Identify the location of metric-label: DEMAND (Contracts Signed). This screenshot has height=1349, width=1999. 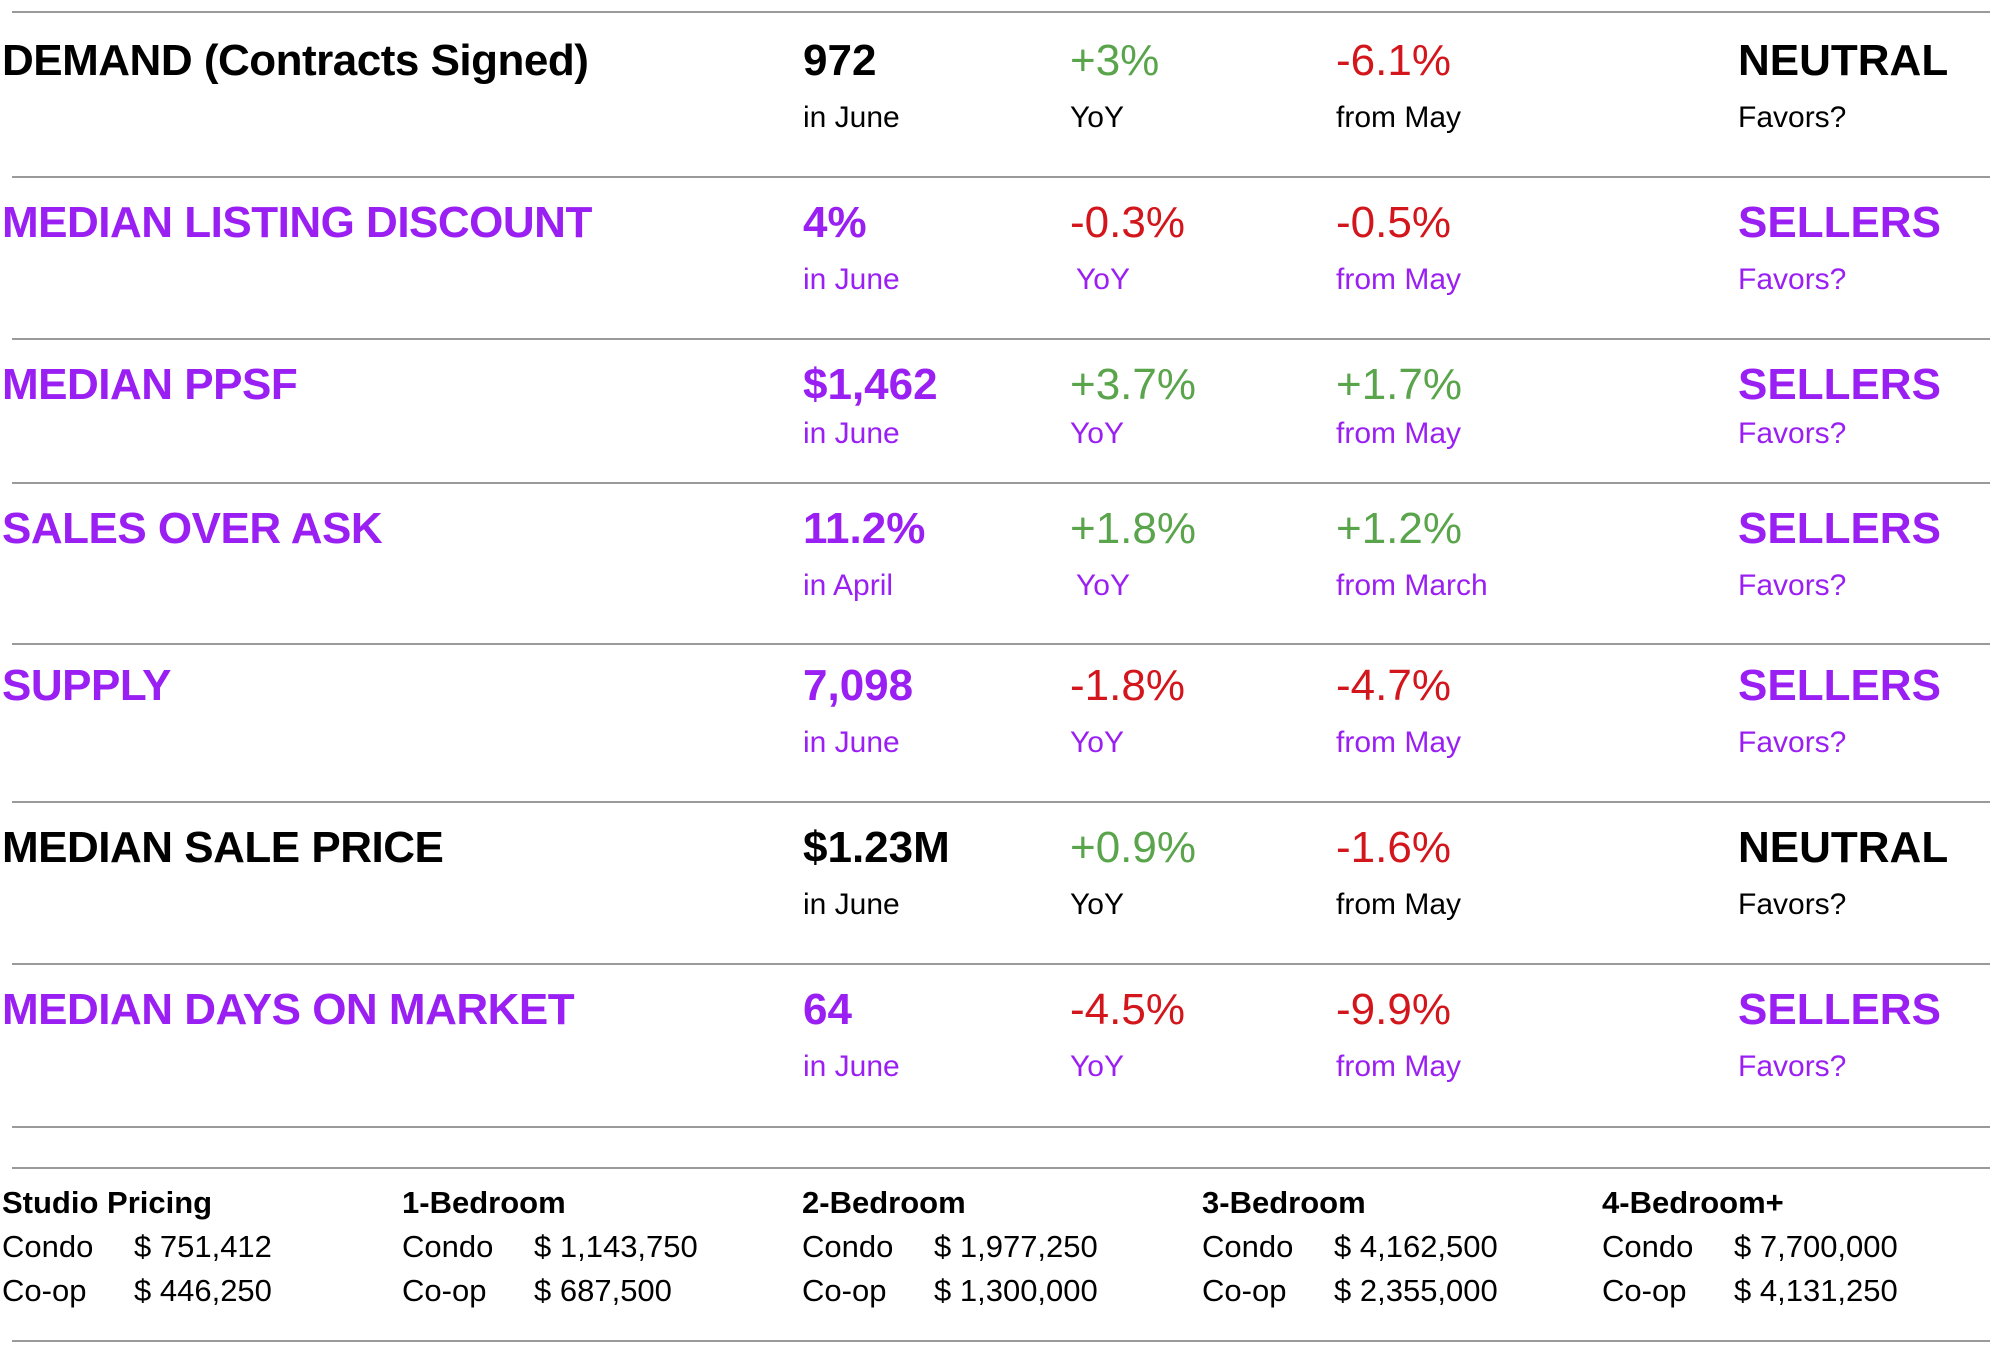
(295, 60).